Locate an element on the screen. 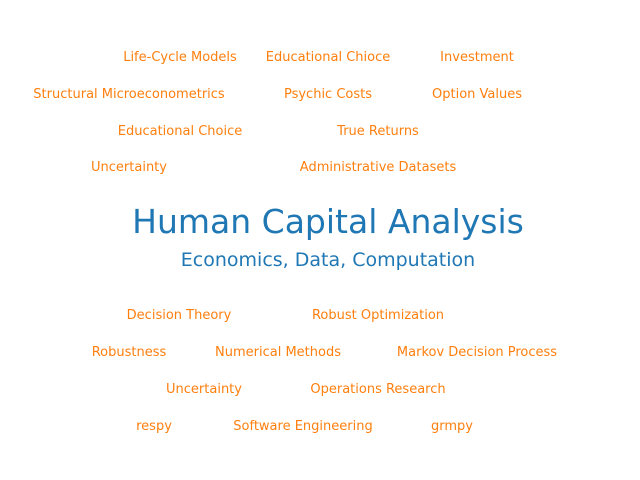 The image size is (640, 480). keyword-grmpy: grmpy is located at coordinates (452, 426).